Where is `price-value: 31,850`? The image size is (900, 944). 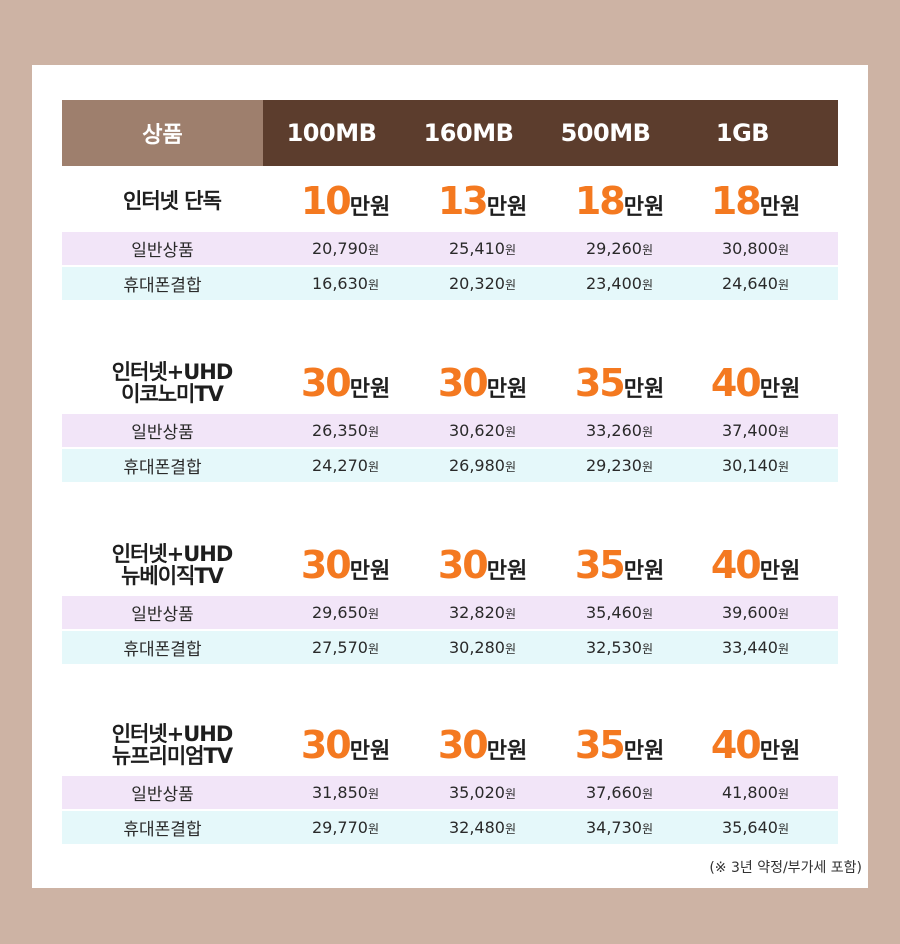
price-value: 31,850 is located at coordinates (339, 792).